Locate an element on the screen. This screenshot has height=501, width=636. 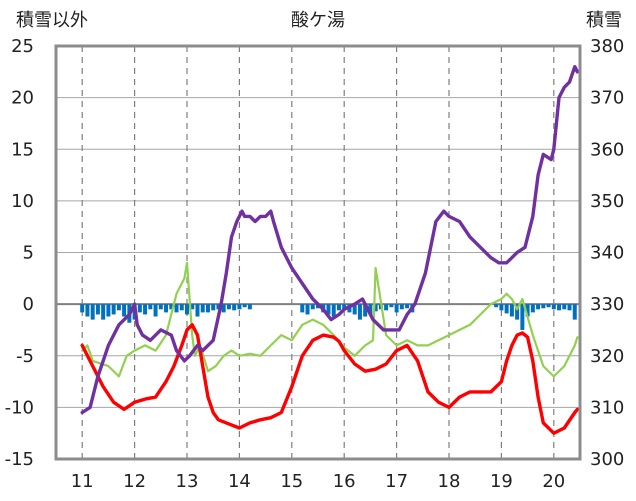
y-left-tick-label: -15 is located at coordinates (19, 459).